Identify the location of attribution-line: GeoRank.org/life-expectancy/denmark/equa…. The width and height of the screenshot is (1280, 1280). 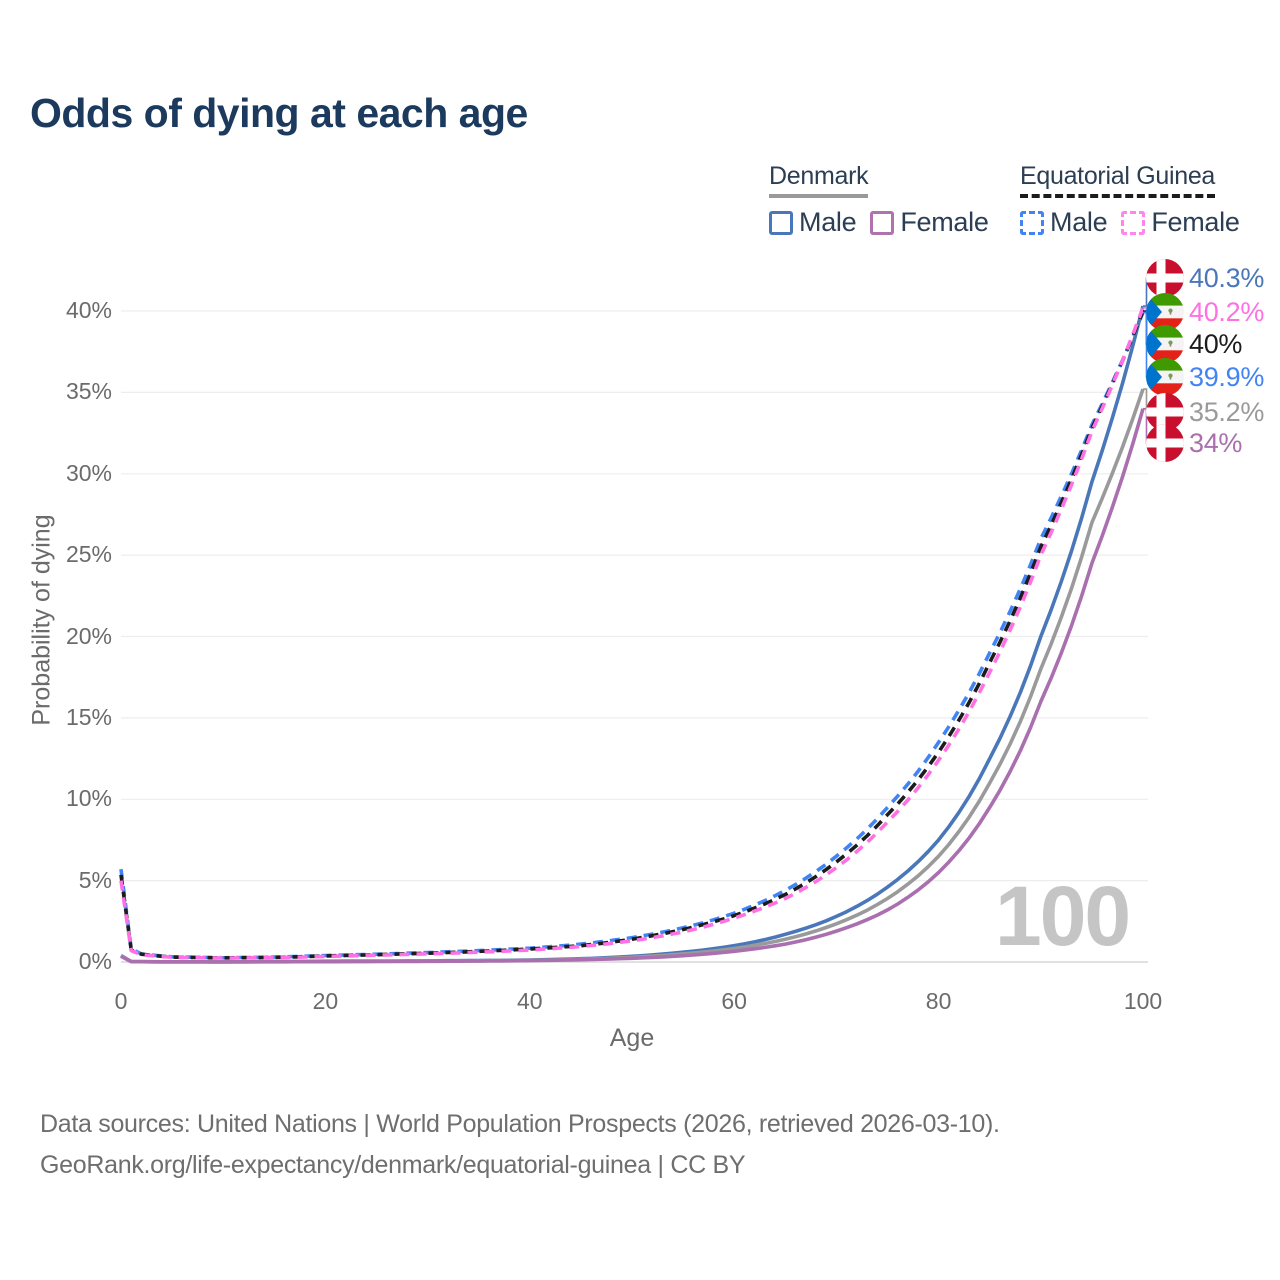
(393, 1165).